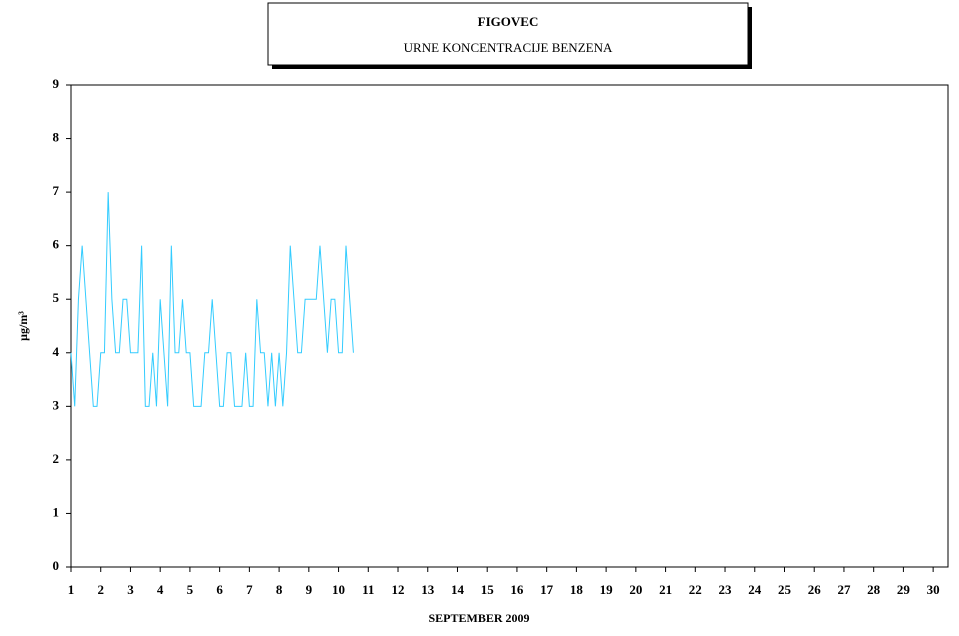 The width and height of the screenshot is (959, 636). What do you see at coordinates (56, 244) in the screenshot?
I see `y-tick-label: 6` at bounding box center [56, 244].